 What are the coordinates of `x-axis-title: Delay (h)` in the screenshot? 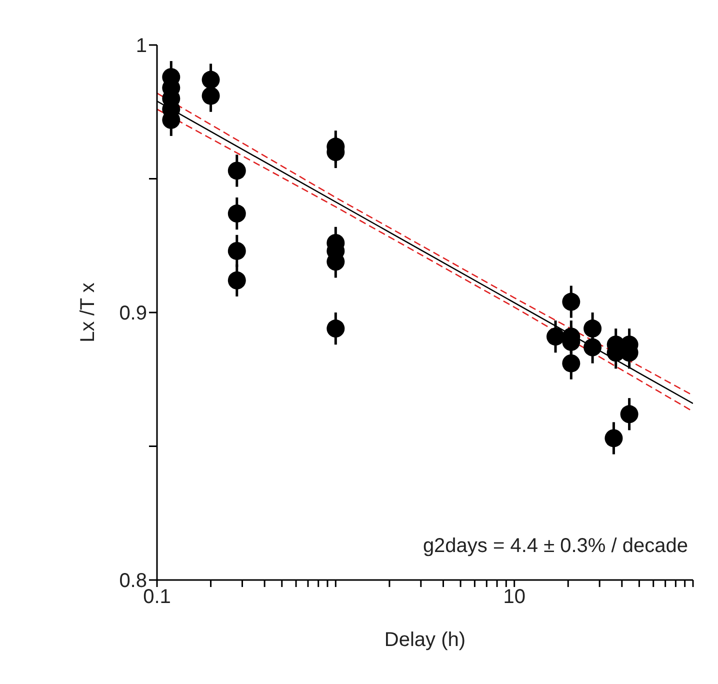 It's located at (425, 640).